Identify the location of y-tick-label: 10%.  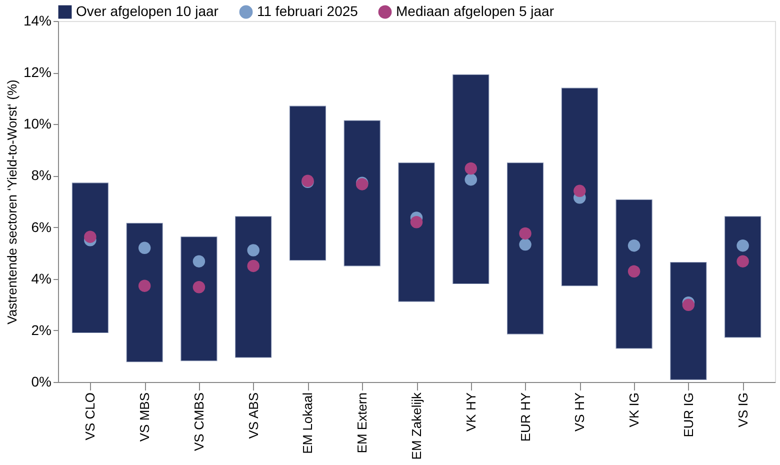
(37, 124).